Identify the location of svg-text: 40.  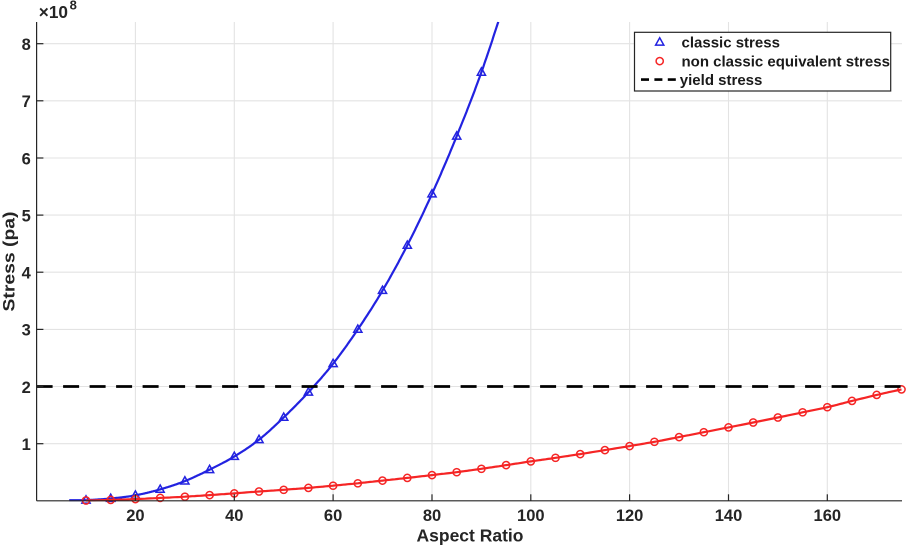
(234, 516).